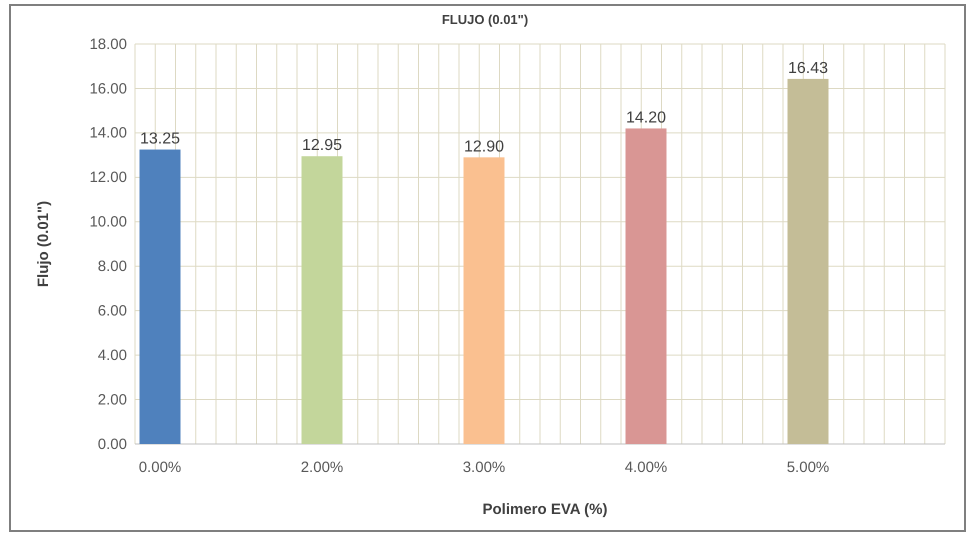  Describe the element at coordinates (108, 133) in the screenshot. I see `y-tick-label: 14.00` at that location.